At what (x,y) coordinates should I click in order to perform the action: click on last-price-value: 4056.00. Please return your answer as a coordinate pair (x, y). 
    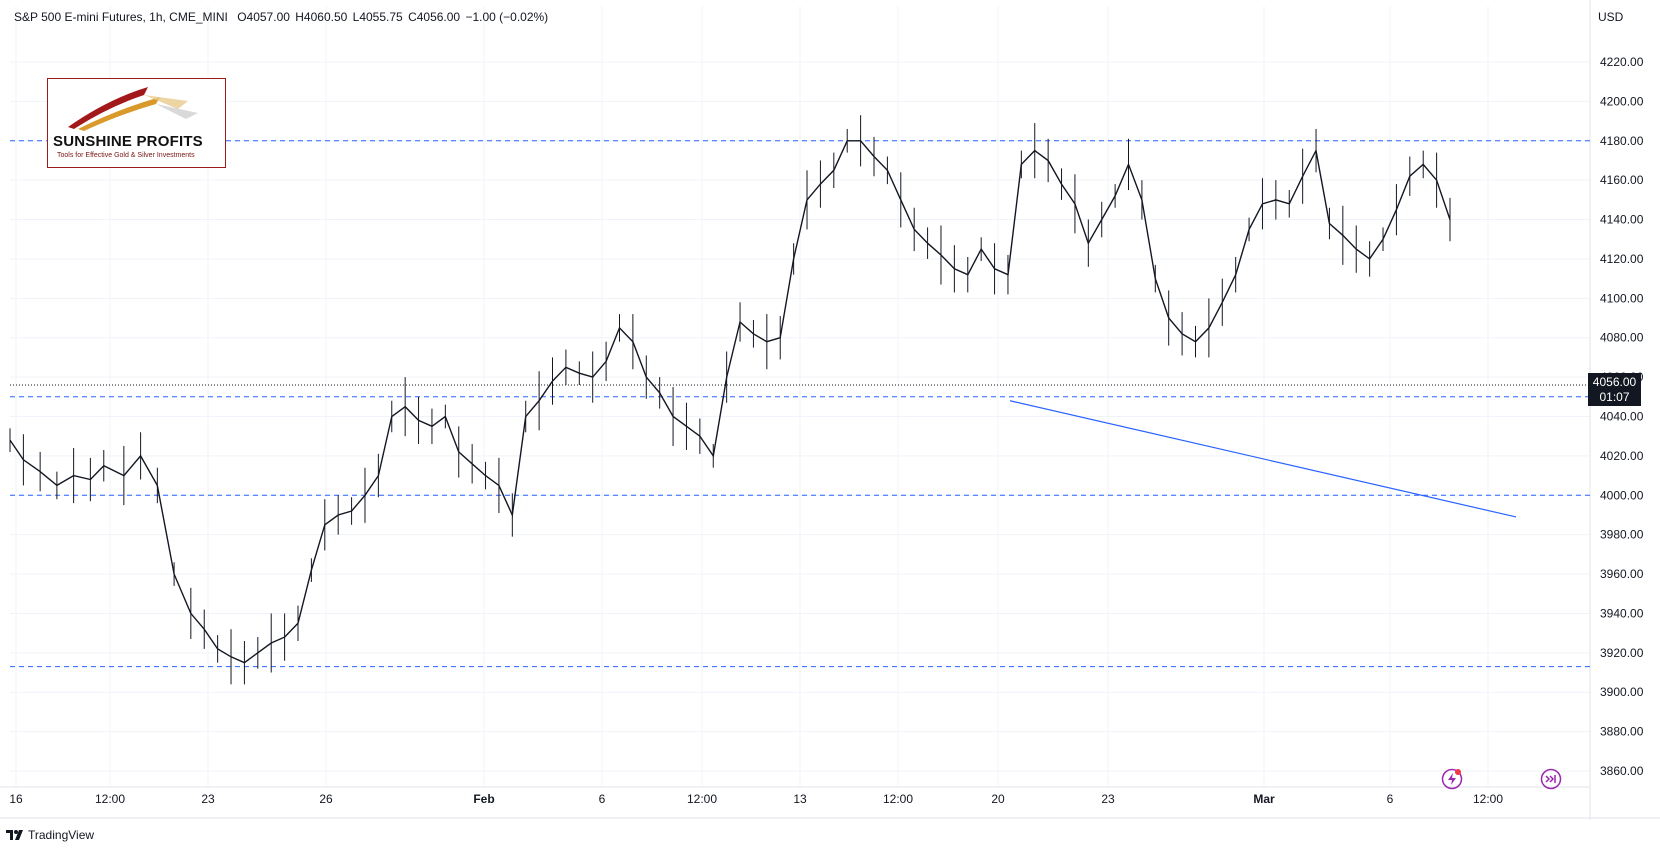
    Looking at the image, I should click on (1614, 382).